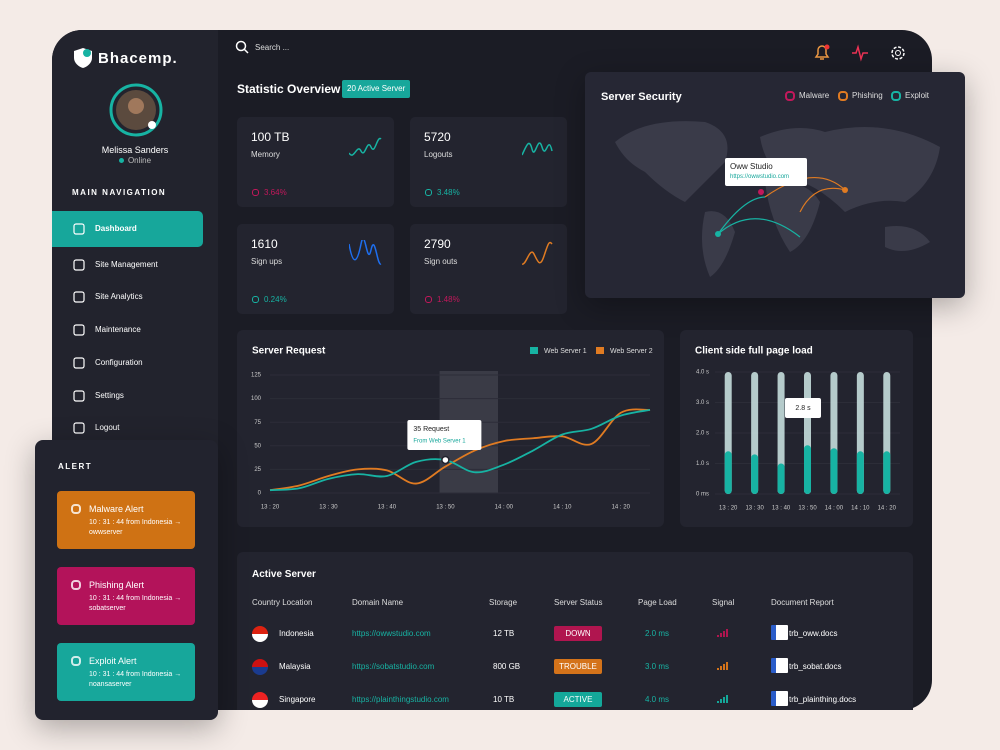 The width and height of the screenshot is (1000, 750). Describe the element at coordinates (260, 494) in the screenshot. I see `y-tick-label: 0` at that location.